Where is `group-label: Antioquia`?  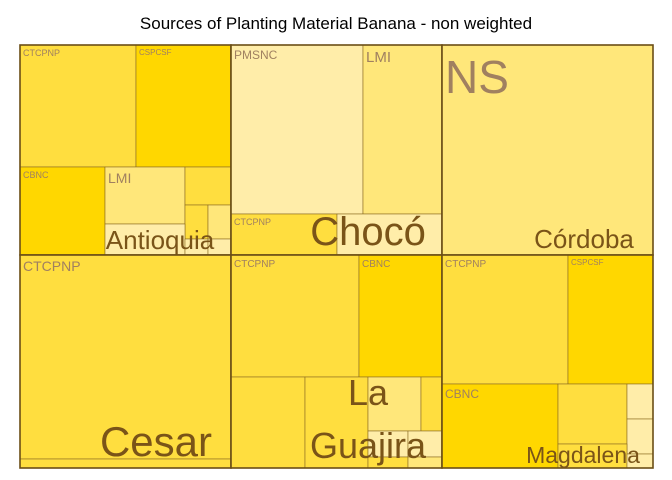 group-label: Antioquia is located at coordinates (160, 240).